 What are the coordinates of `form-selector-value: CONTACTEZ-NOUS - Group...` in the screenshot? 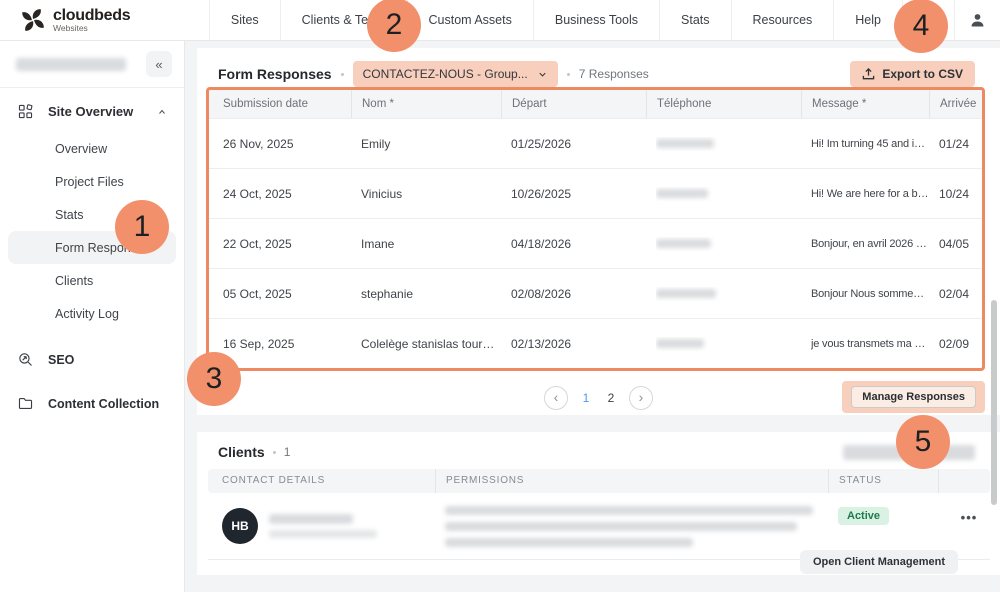 It's located at (445, 74).